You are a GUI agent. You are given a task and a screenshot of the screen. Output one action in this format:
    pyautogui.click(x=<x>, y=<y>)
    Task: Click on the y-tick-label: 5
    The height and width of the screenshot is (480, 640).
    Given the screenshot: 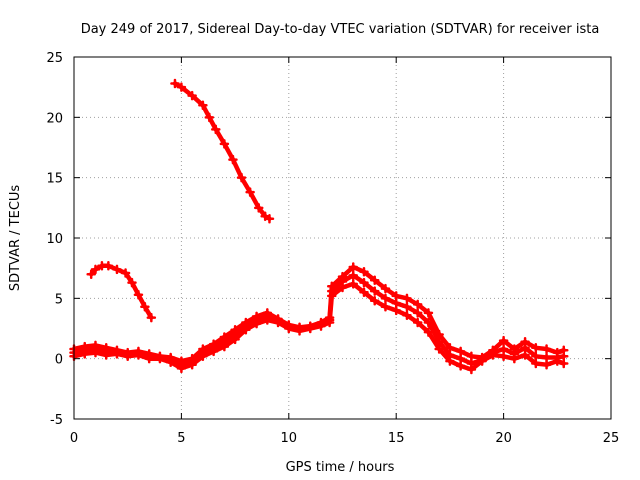 What is the action you would take?
    pyautogui.click(x=59, y=299)
    